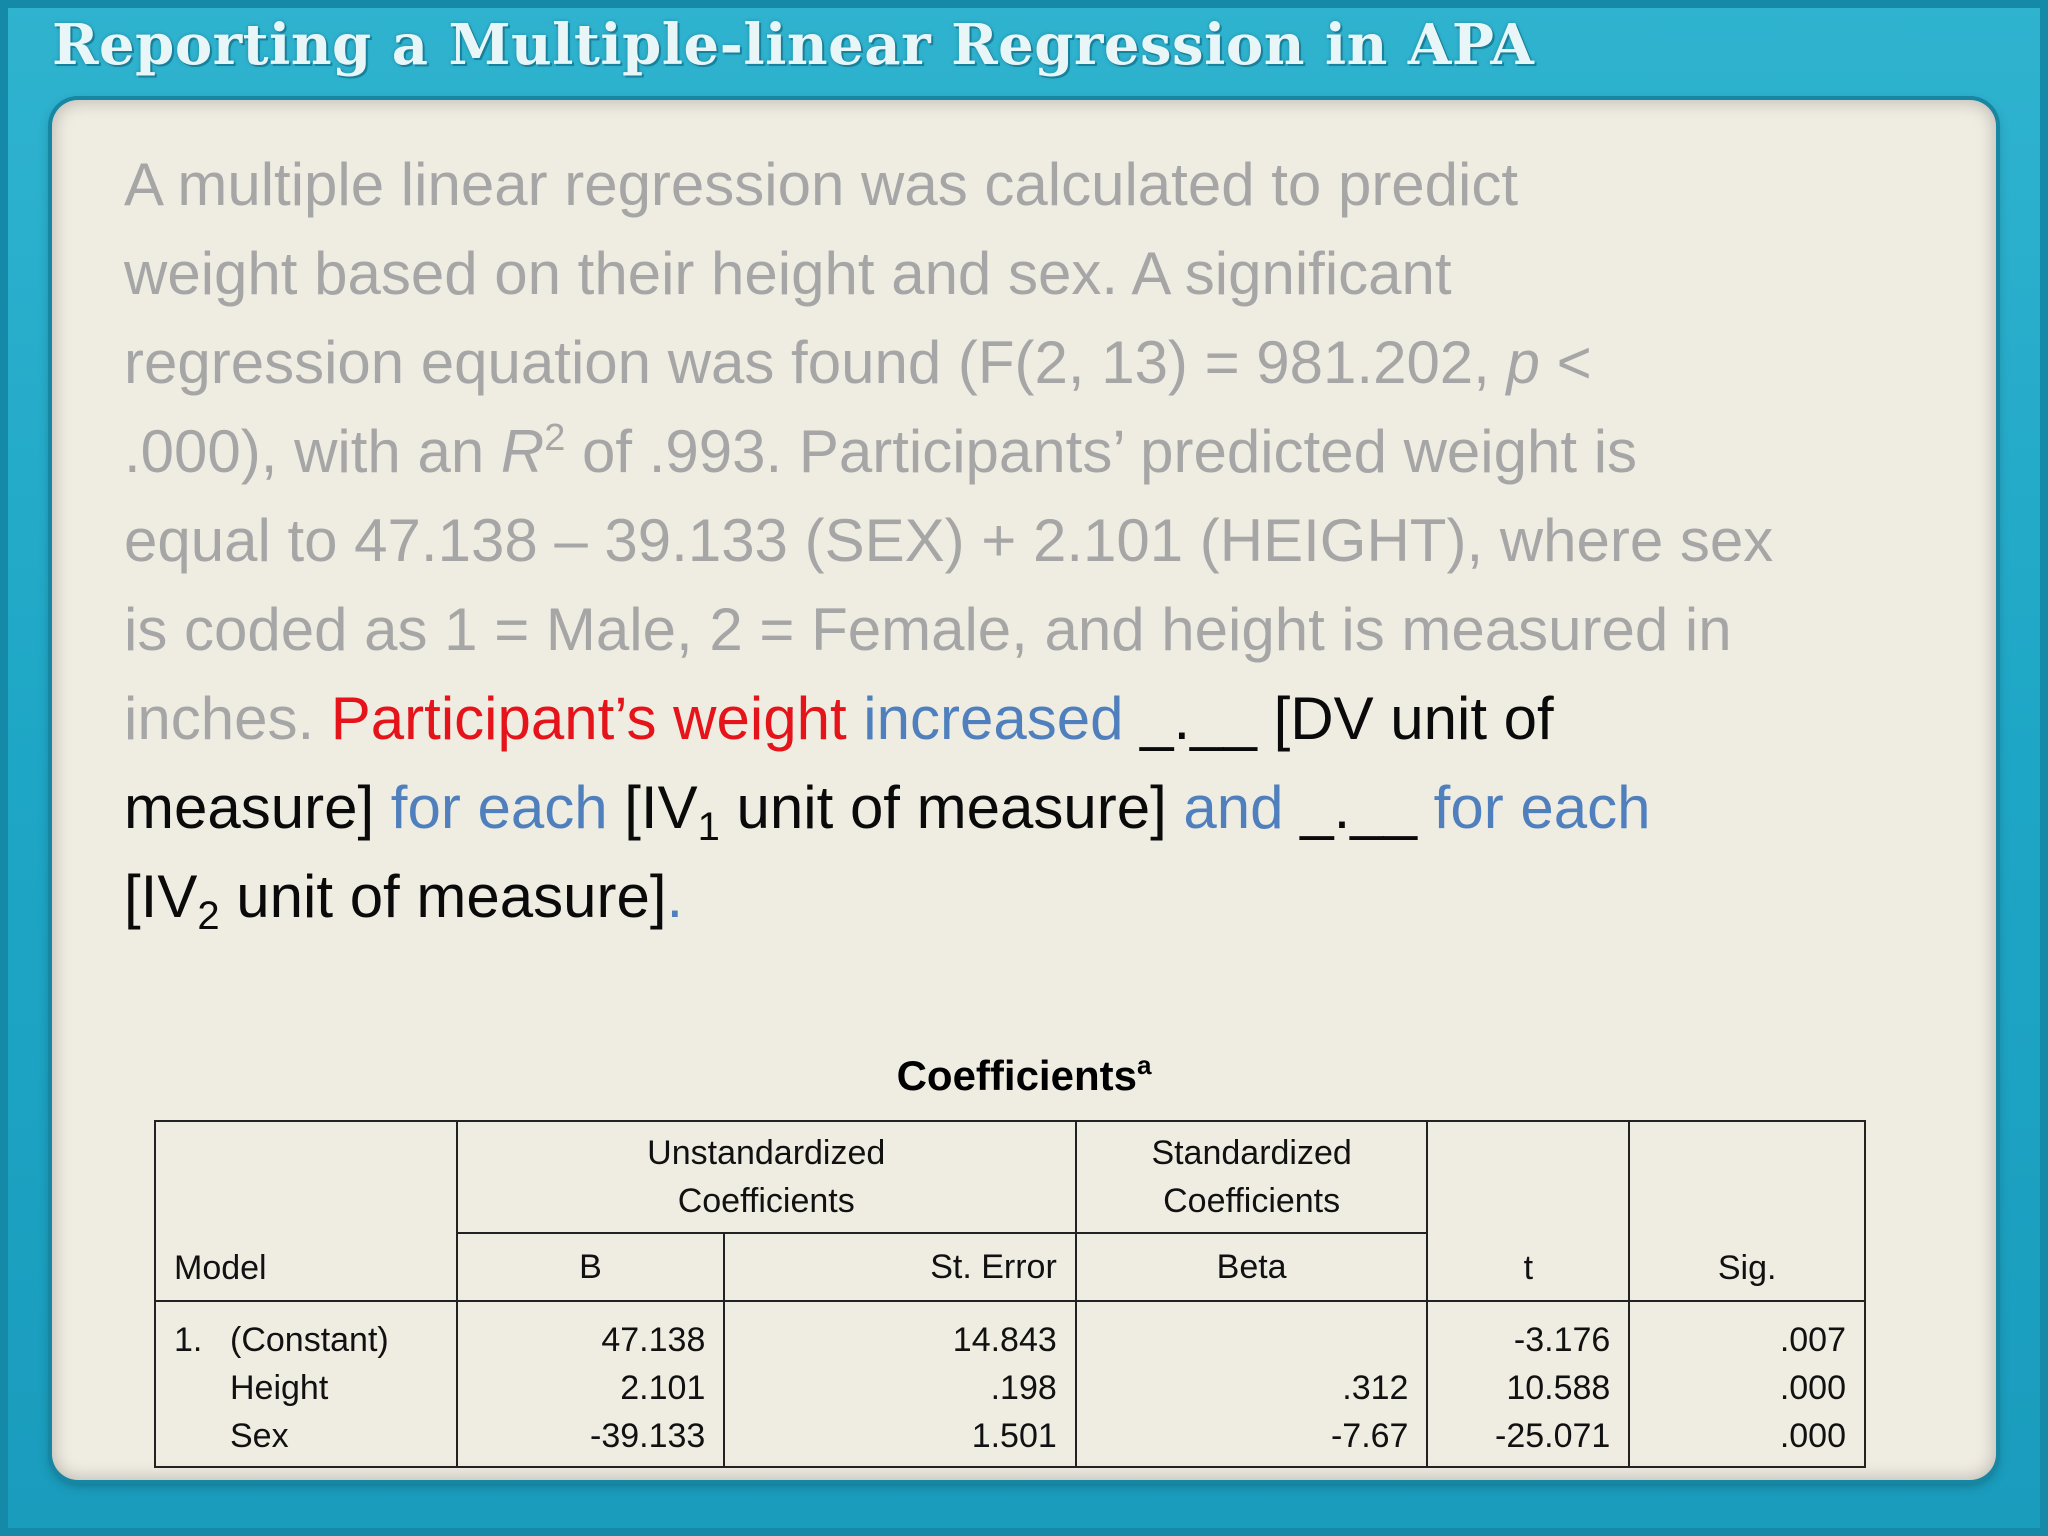 The width and height of the screenshot is (2048, 1536). Describe the element at coordinates (1558, 1388) in the screenshot. I see `t-value: 10.588` at that location.